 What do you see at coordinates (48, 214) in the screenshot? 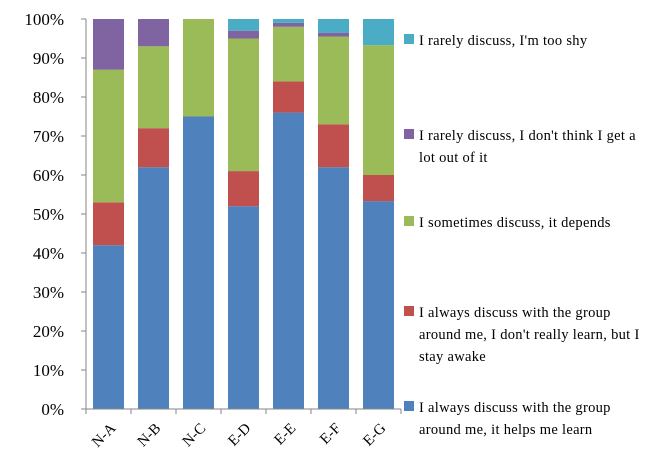
I see `y-tick-label: 50%` at bounding box center [48, 214].